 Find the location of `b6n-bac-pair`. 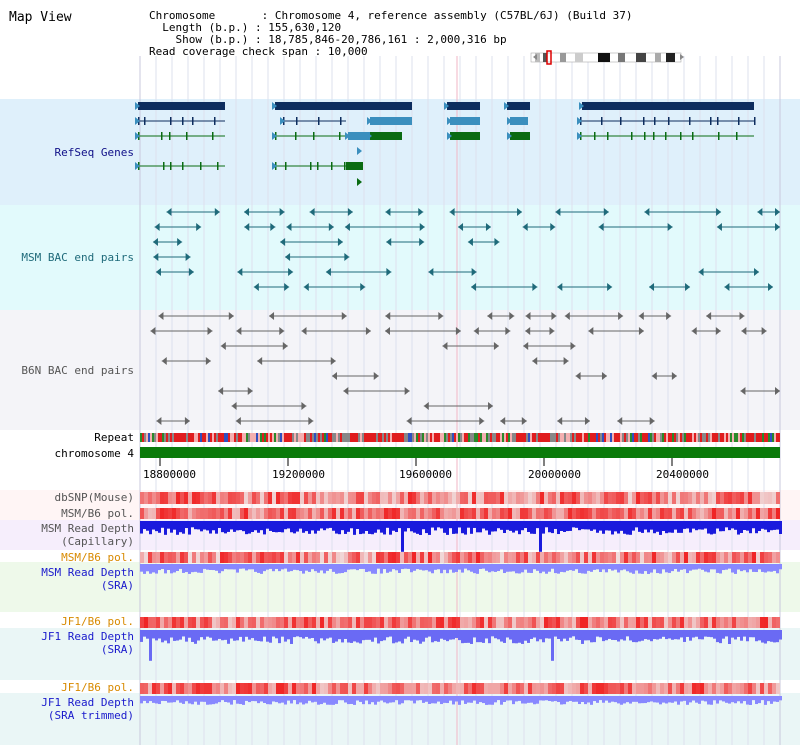

b6n-bac-pair is located at coordinates (501, 316).